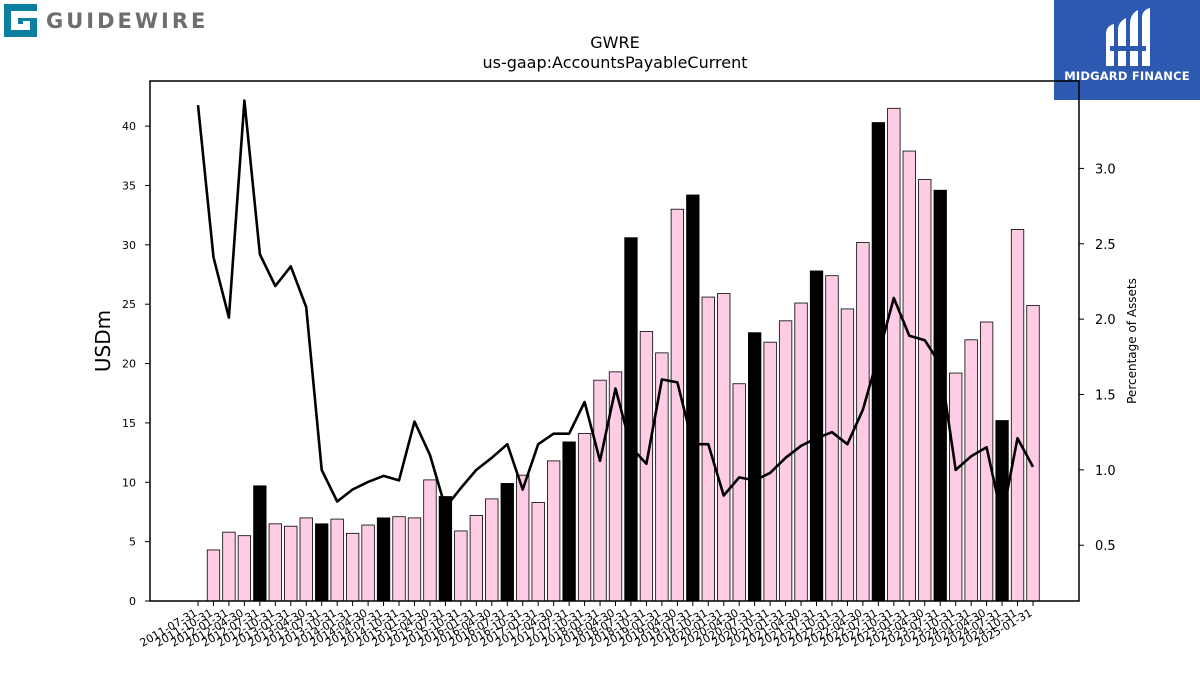 This screenshot has height=675, width=1200. Describe the element at coordinates (129, 304) in the screenshot. I see `y-tick-label: 25` at that location.